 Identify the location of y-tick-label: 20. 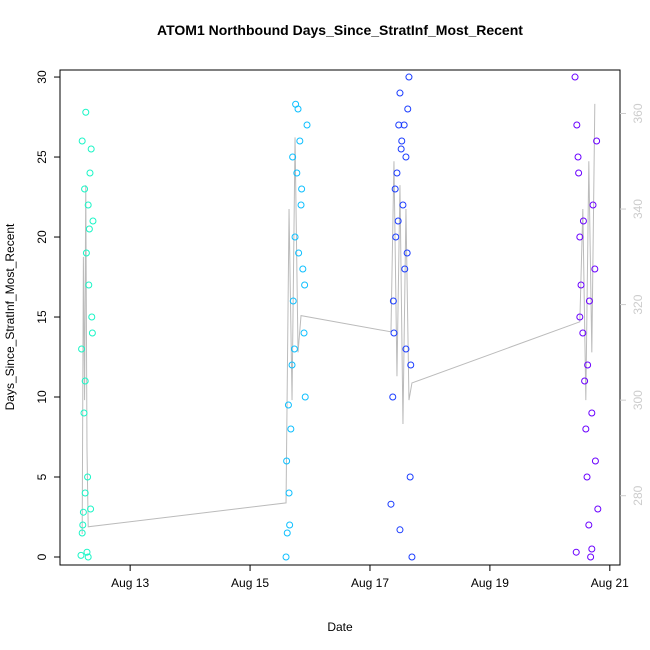
(42, 237).